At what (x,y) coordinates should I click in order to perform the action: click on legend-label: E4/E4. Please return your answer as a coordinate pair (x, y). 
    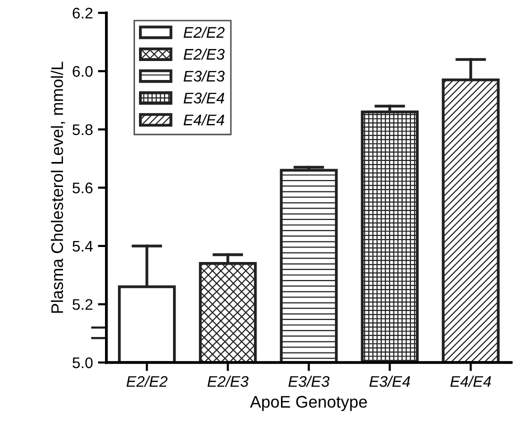
    Looking at the image, I should click on (204, 120).